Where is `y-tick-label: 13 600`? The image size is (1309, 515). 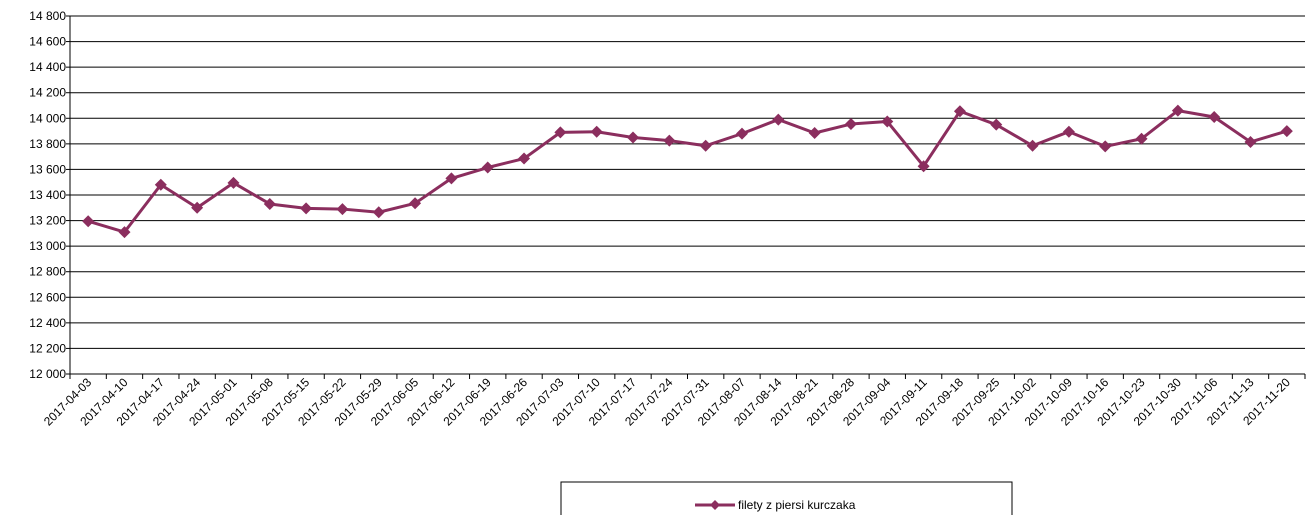
y-tick-label: 13 600 is located at coordinates (47, 169).